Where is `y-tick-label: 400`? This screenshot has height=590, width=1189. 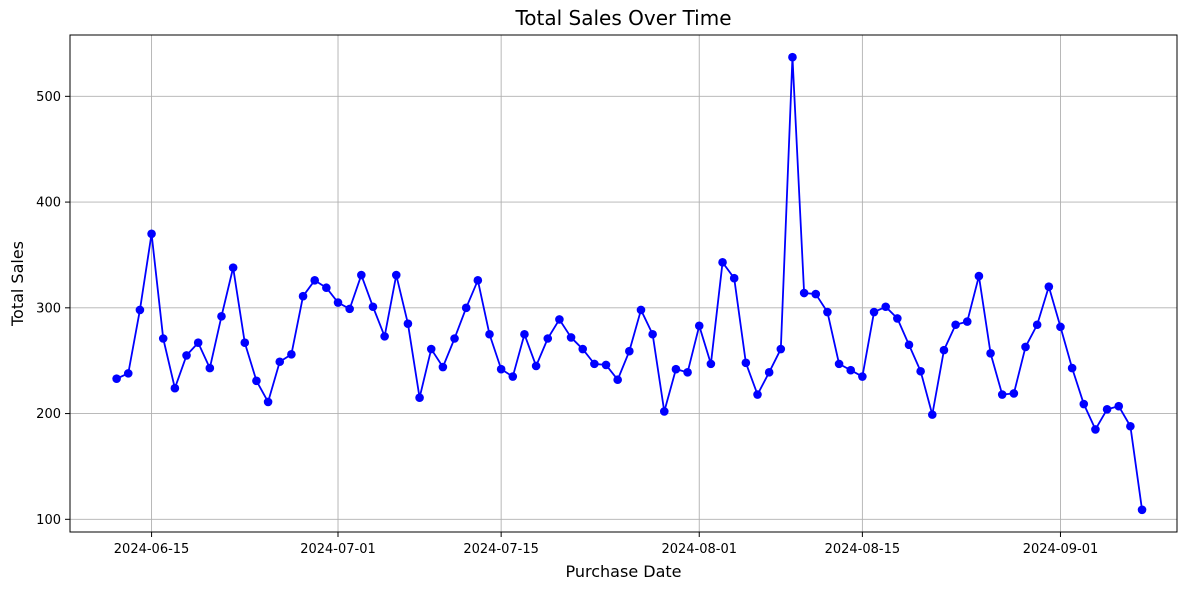
y-tick-label: 400 is located at coordinates (48, 203).